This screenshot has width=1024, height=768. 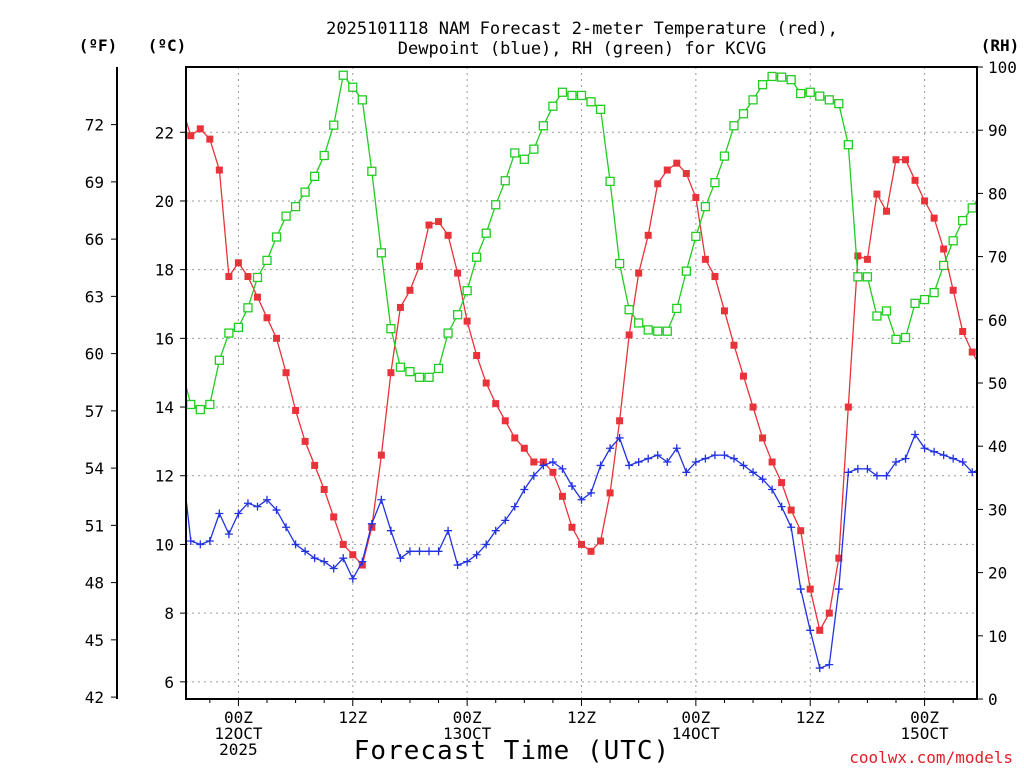 I want to click on rh-tick-label: 40, so click(x=997, y=446).